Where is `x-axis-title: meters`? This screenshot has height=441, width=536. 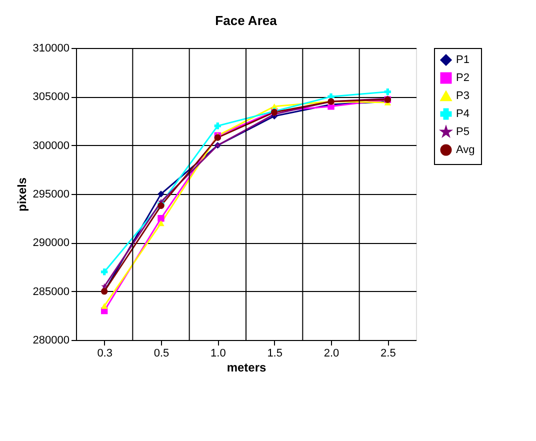
x-axis-title: meters is located at coordinates (246, 367).